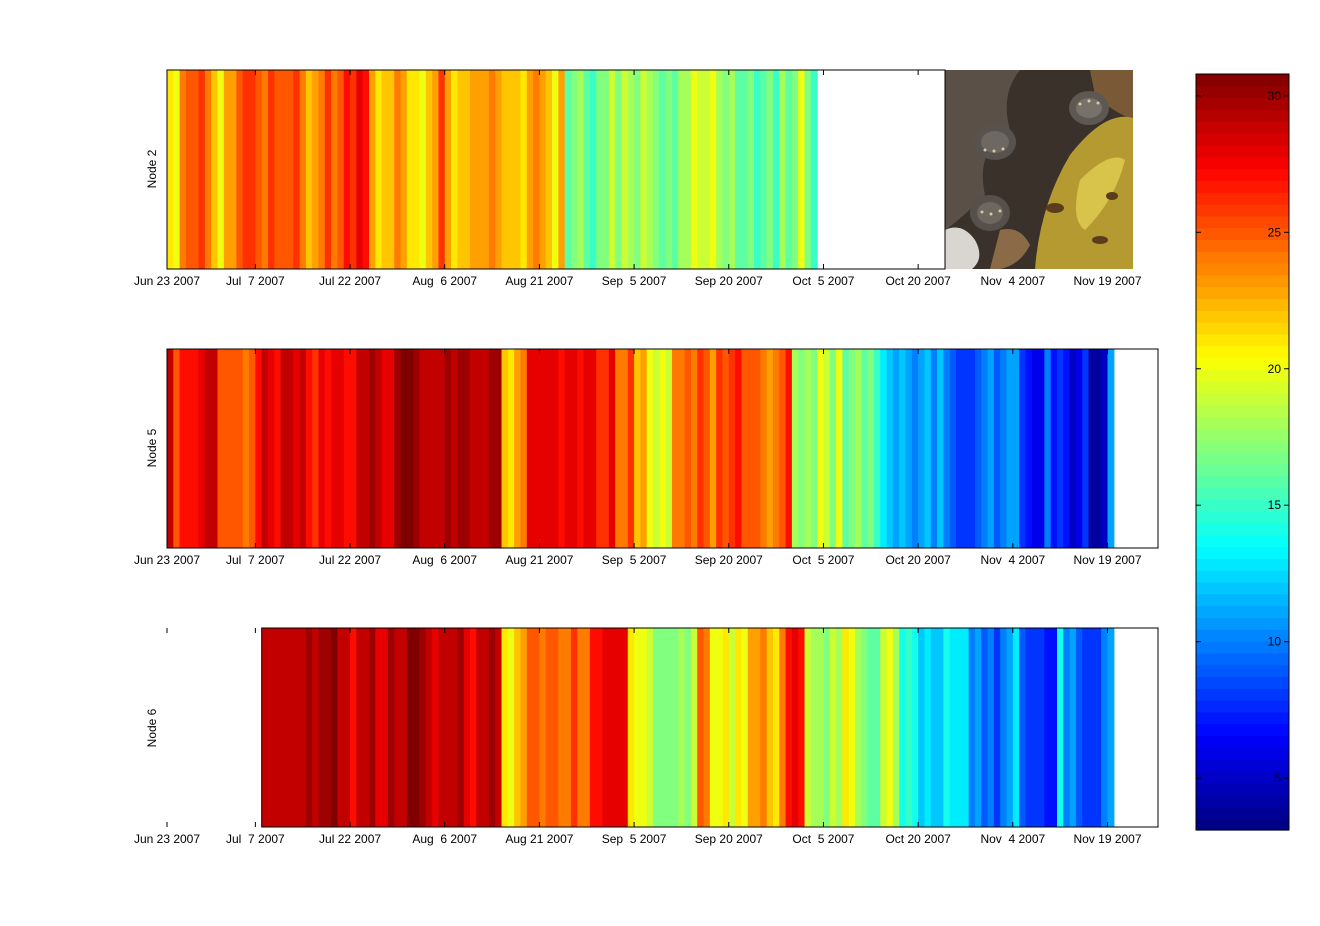 This screenshot has width=1320, height=926. I want to click on colorbar-tick-label: 20, so click(1275, 369).